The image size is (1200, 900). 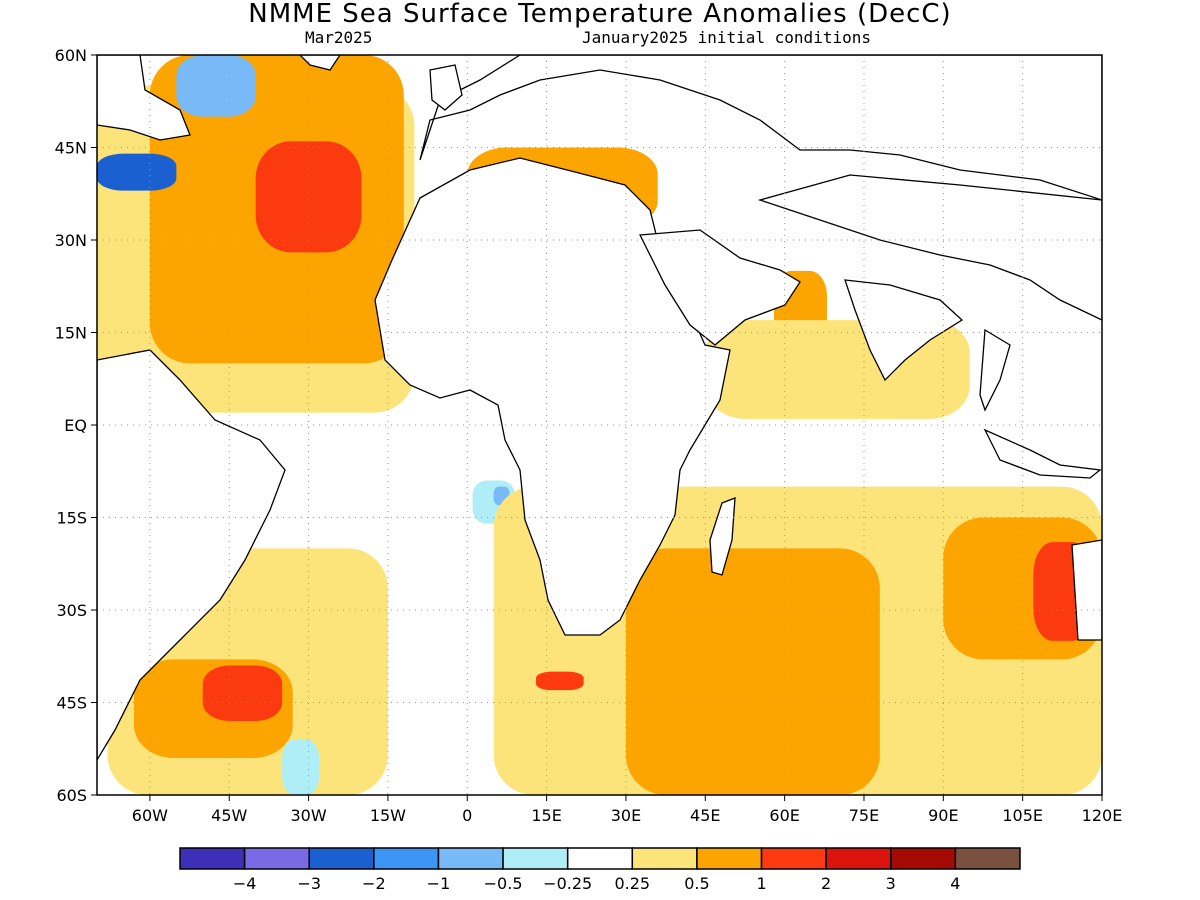 What do you see at coordinates (71, 610) in the screenshot?
I see `lat-tick-label: 30S` at bounding box center [71, 610].